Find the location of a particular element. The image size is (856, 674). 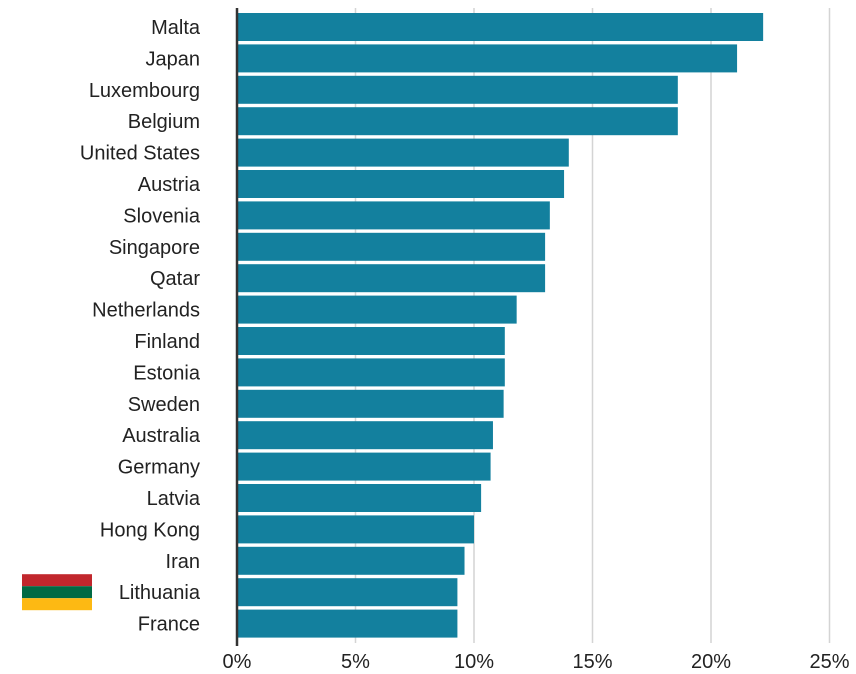

category-label: Germany is located at coordinates (159, 468).